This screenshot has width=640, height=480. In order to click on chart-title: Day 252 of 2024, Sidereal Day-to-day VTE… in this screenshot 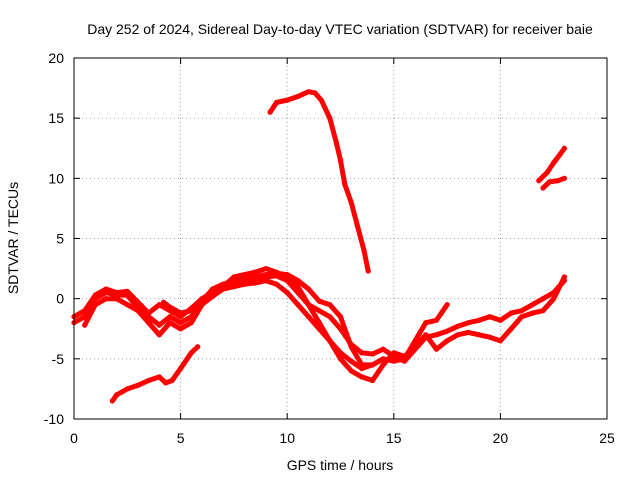, I will do `click(340, 29)`.